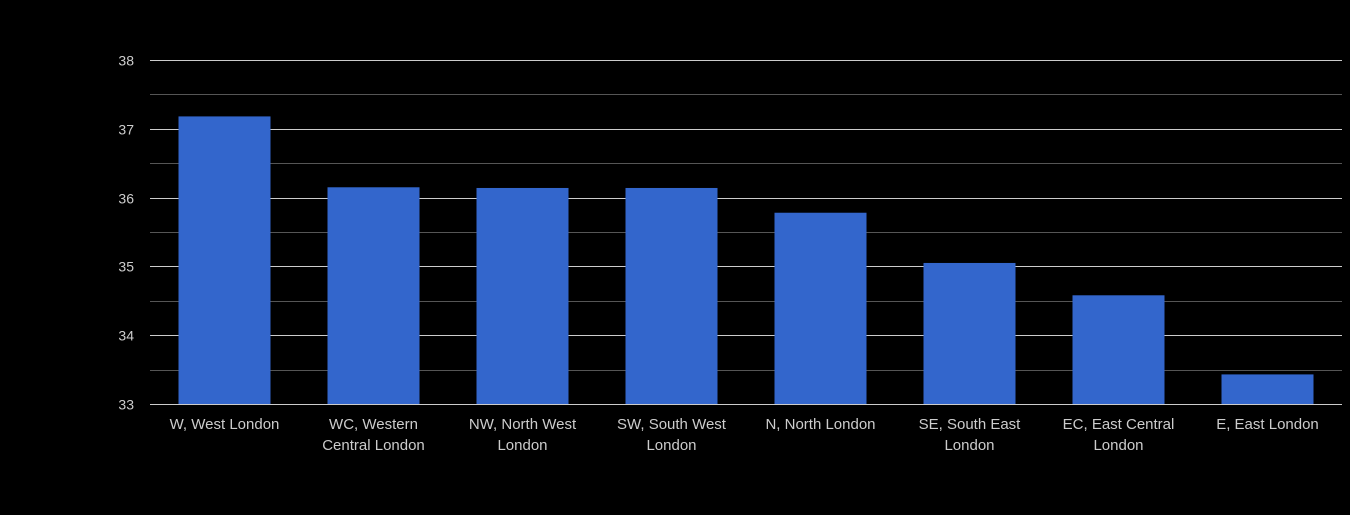 This screenshot has height=515, width=1350. What do you see at coordinates (126, 130) in the screenshot?
I see `y-tick-label: 37` at bounding box center [126, 130].